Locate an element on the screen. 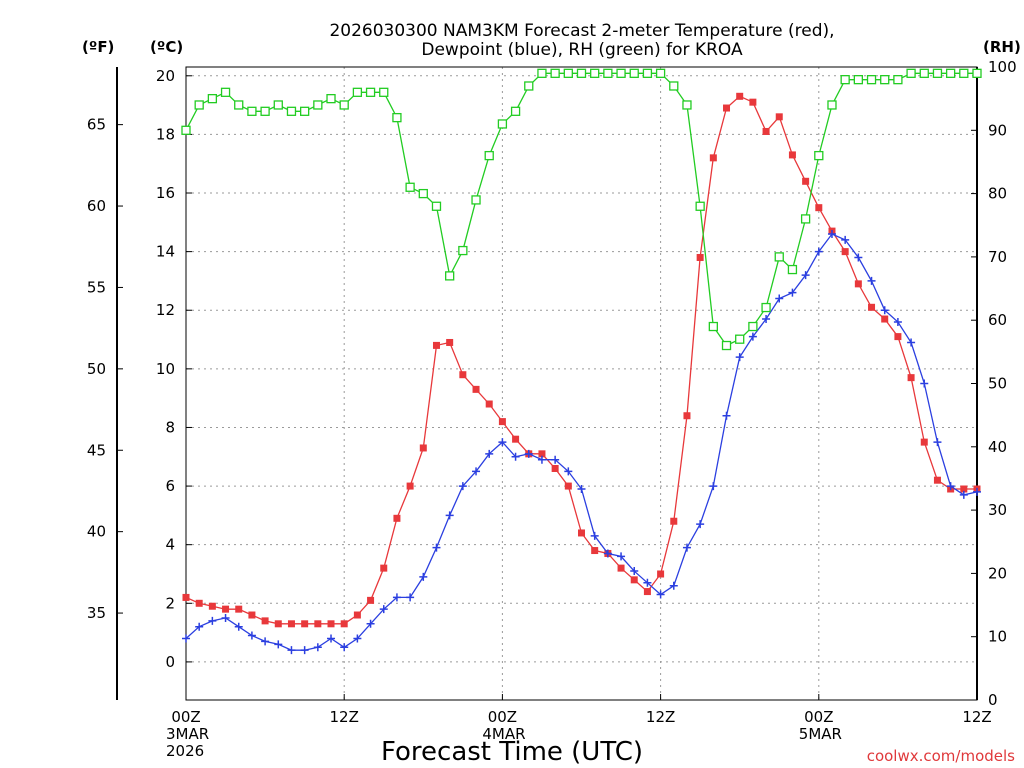 The image size is (1024, 768). rh-tick-label: 0 is located at coordinates (993, 700).